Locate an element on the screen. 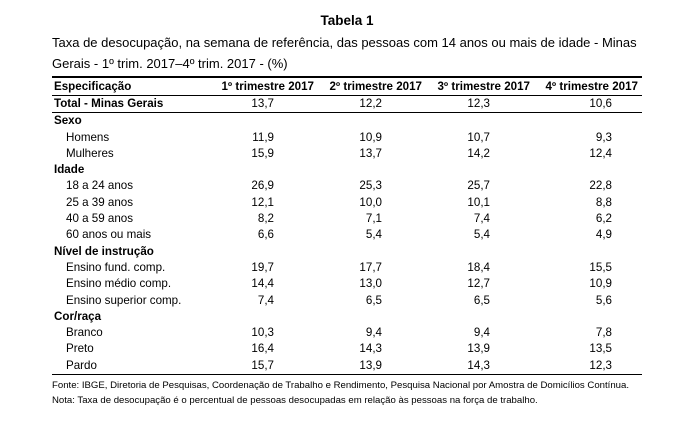  header-q3: 3º trimestre 2017 is located at coordinates (480, 86).